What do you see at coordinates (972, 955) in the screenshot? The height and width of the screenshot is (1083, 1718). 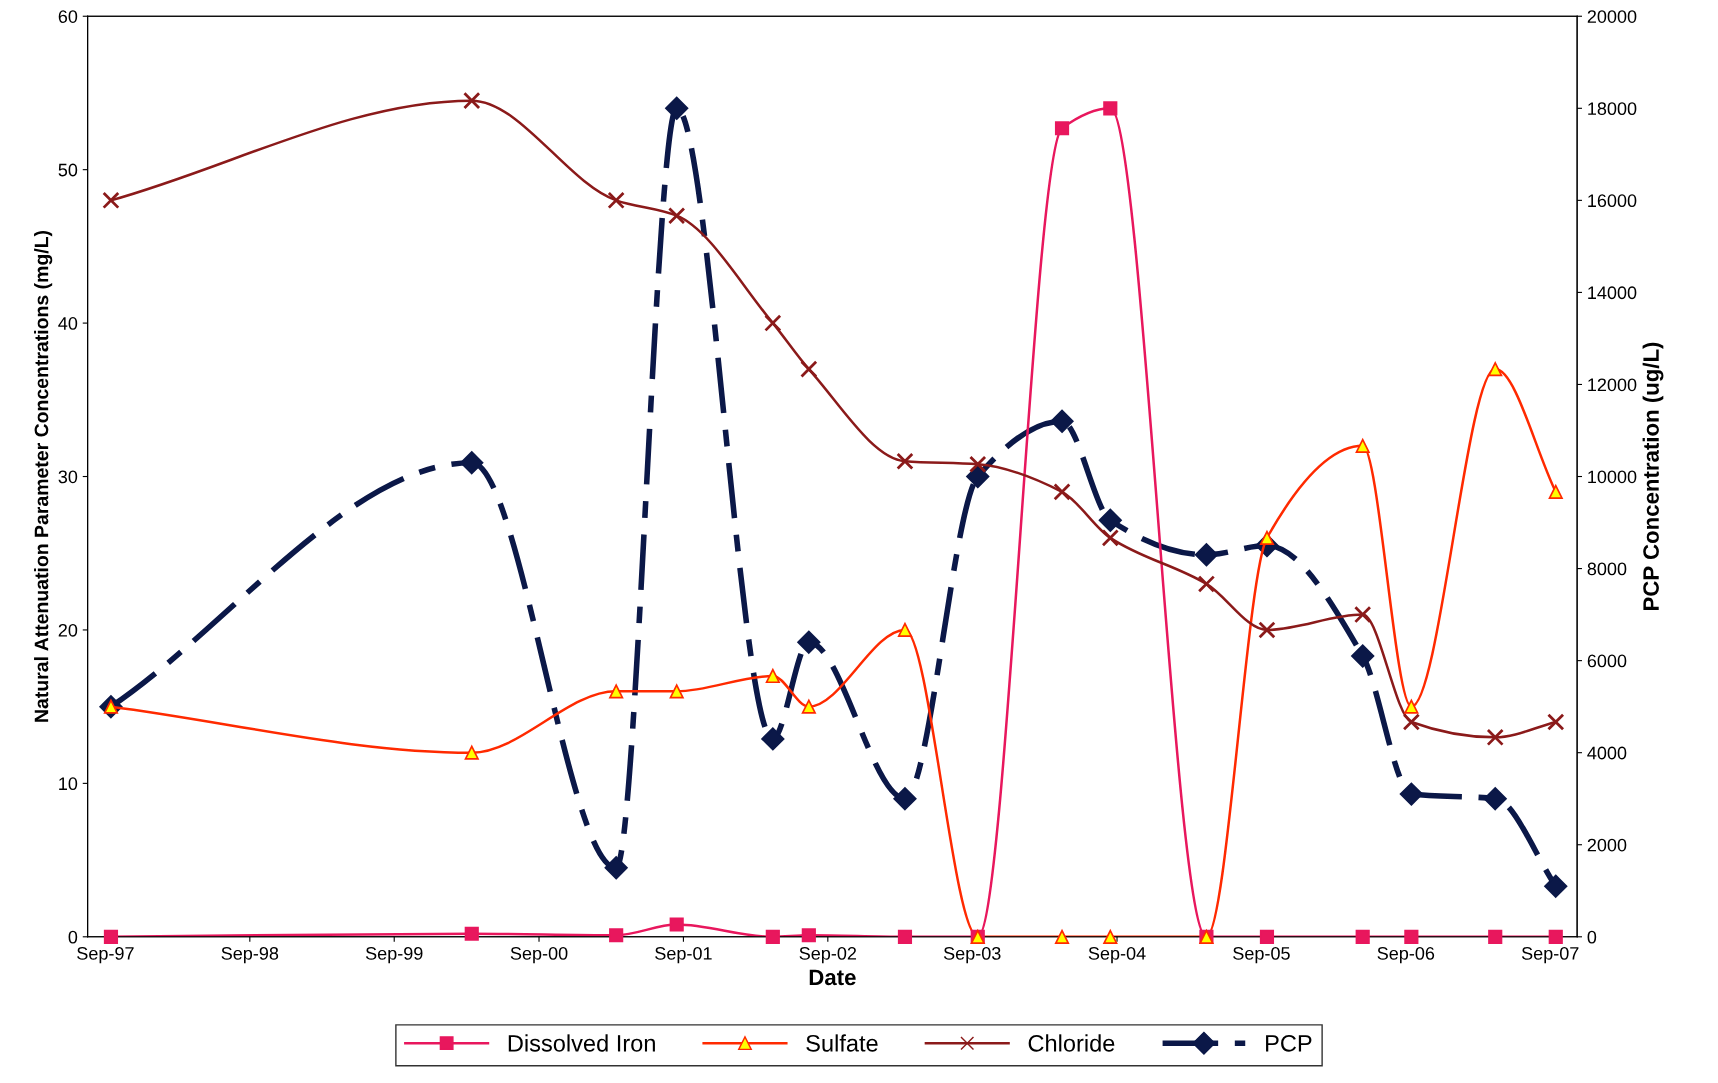 I see `x-tick-label: Sep-03` at bounding box center [972, 955].